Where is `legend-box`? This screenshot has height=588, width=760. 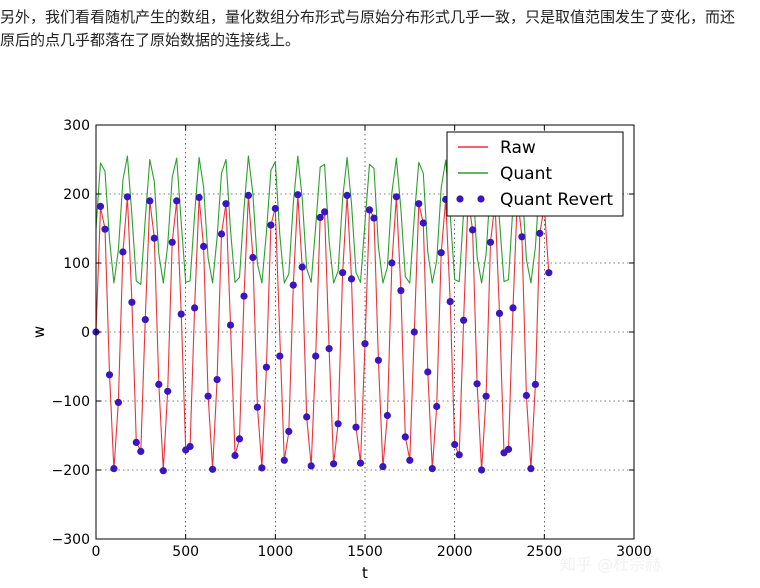
legend-box is located at coordinates (535, 174).